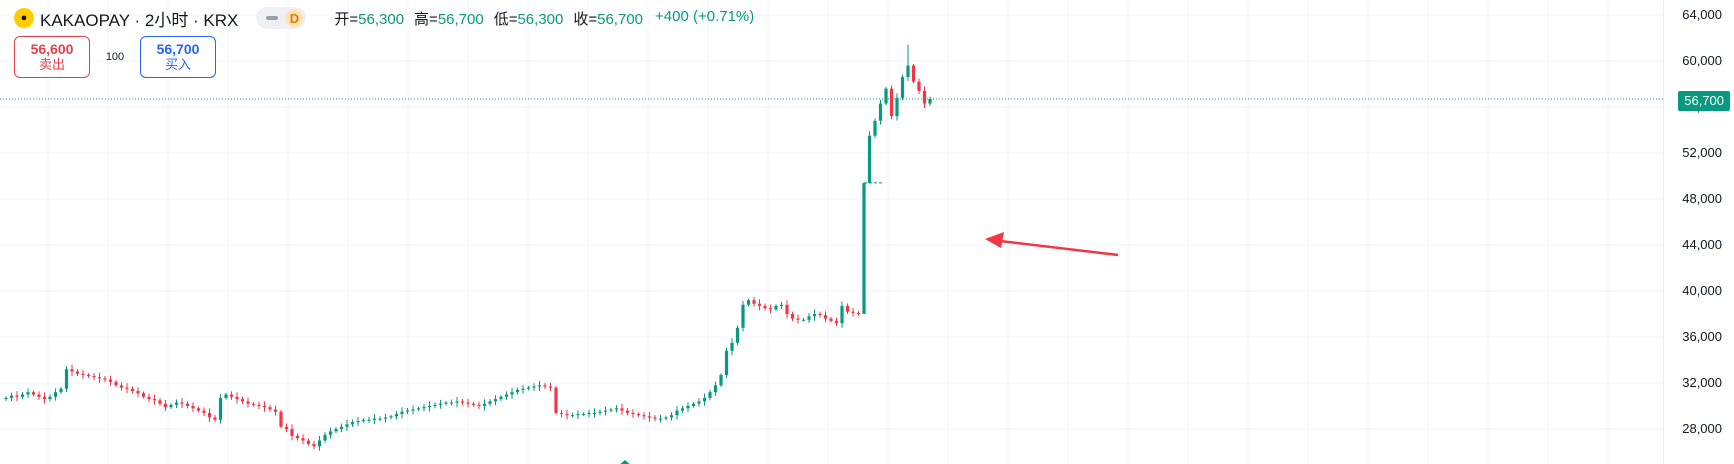 The image size is (1734, 464). Describe the element at coordinates (620, 19) in the screenshot. I see `close-value: 56,700` at that location.